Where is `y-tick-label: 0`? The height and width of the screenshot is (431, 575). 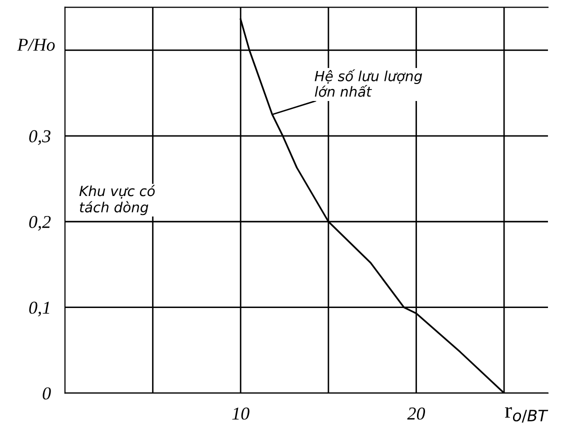 y-tick-label: 0 is located at coordinates (46, 393).